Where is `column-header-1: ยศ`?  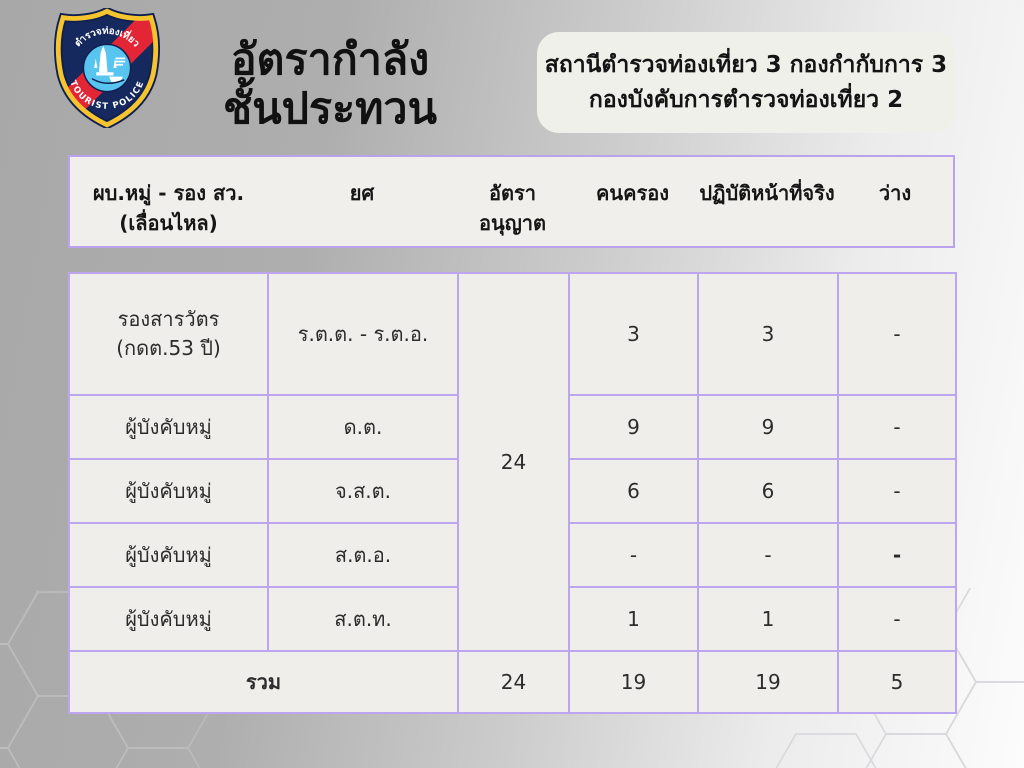
column-header-1: ยศ is located at coordinates (362, 193).